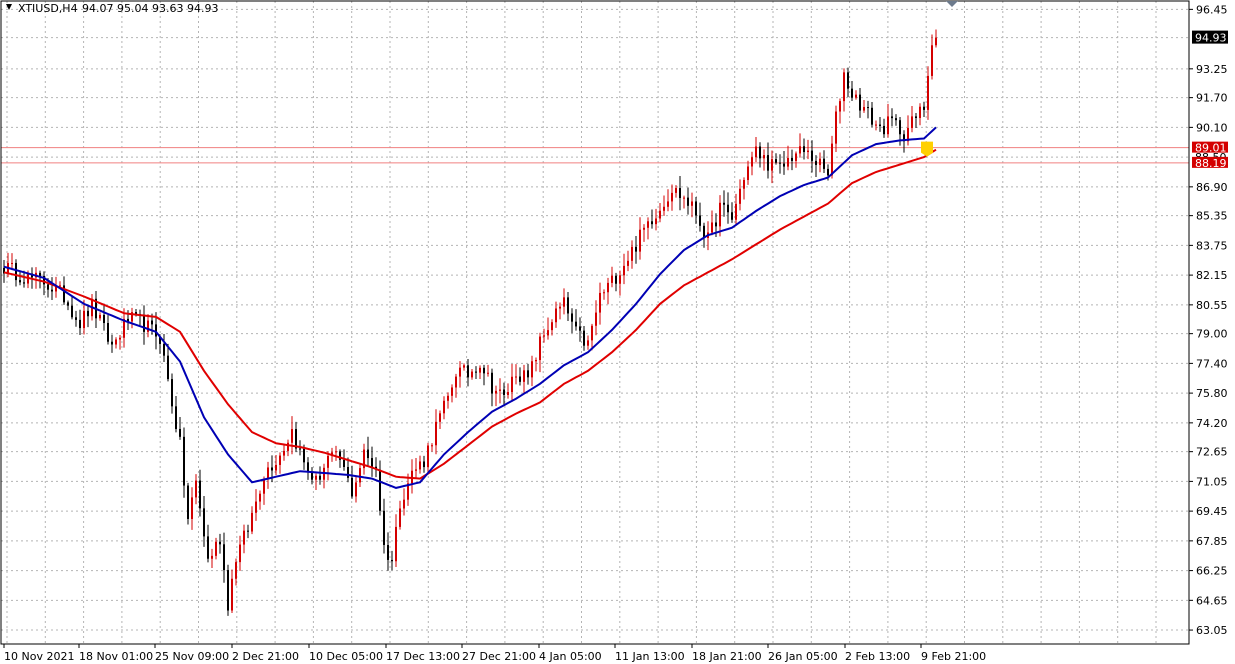 This screenshot has height=664, width=1235. I want to click on y-tick-label: 66.25, so click(1212, 571).